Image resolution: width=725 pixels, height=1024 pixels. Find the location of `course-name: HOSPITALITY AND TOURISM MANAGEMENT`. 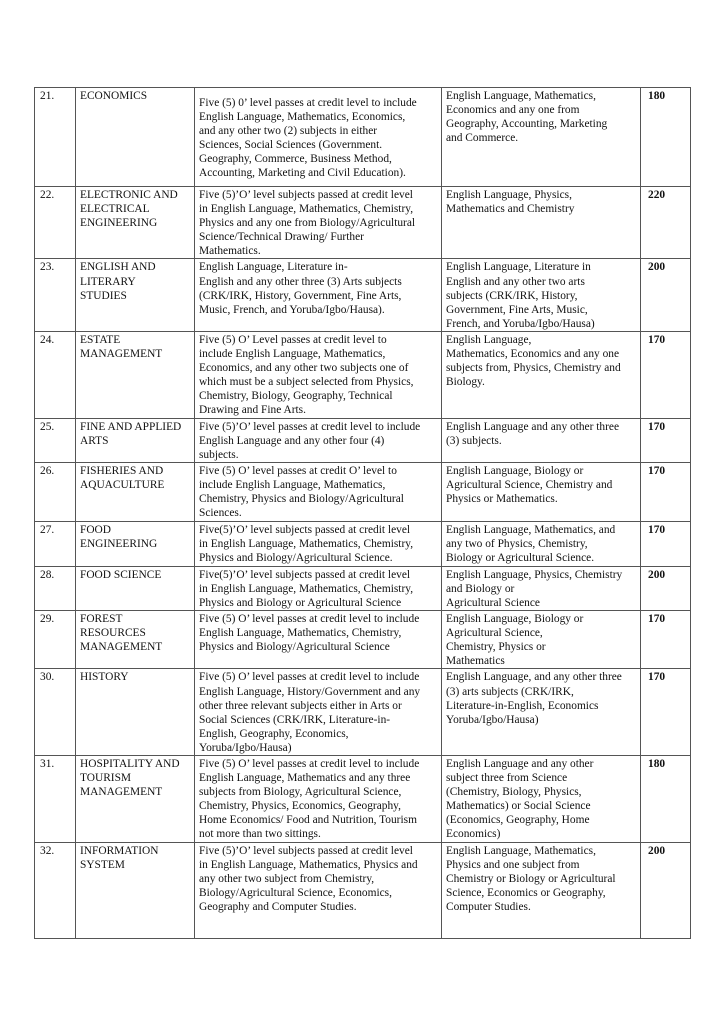

course-name: HOSPITALITY AND TOURISM MANAGEMENT is located at coordinates (135, 799).